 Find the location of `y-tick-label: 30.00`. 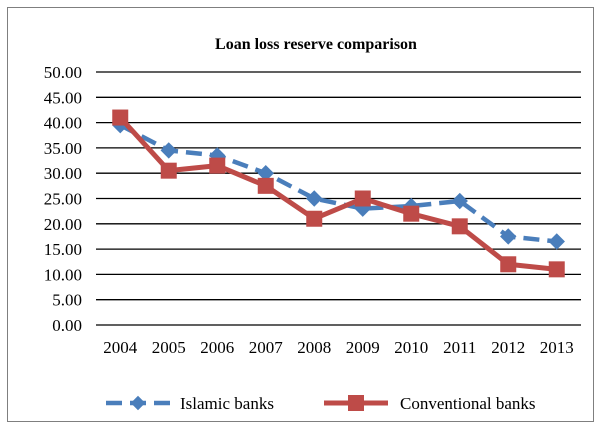

y-tick-label: 30.00 is located at coordinates (63, 173).